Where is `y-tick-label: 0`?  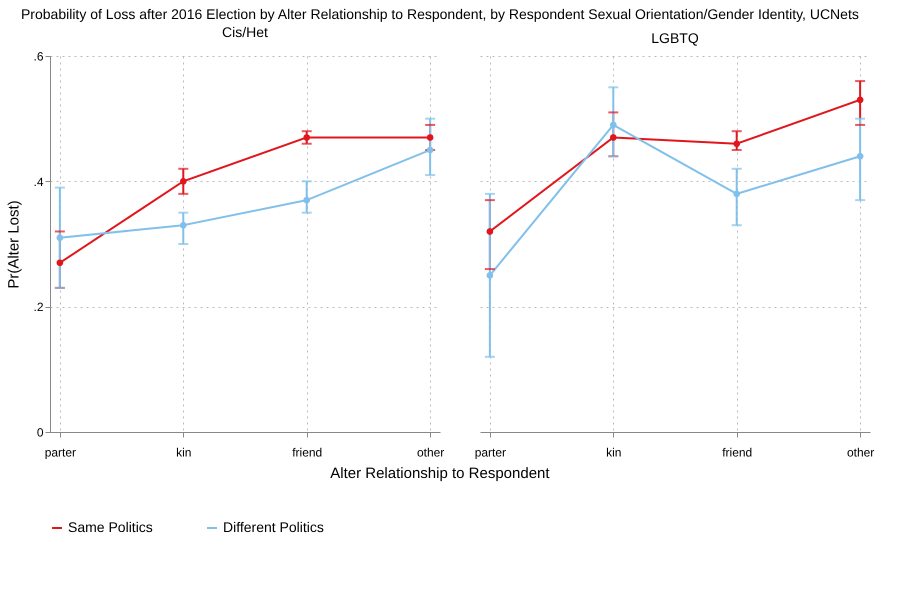 y-tick-label: 0 is located at coordinates (40, 433).